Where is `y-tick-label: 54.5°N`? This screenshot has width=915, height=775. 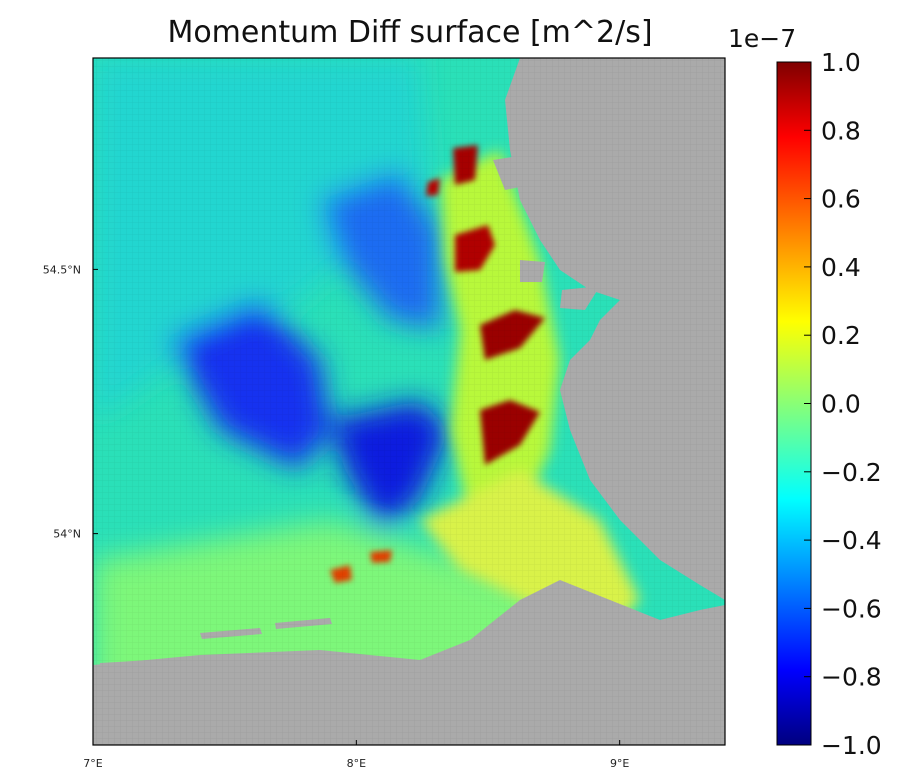 y-tick-label: 54.5°N is located at coordinates (62, 269).